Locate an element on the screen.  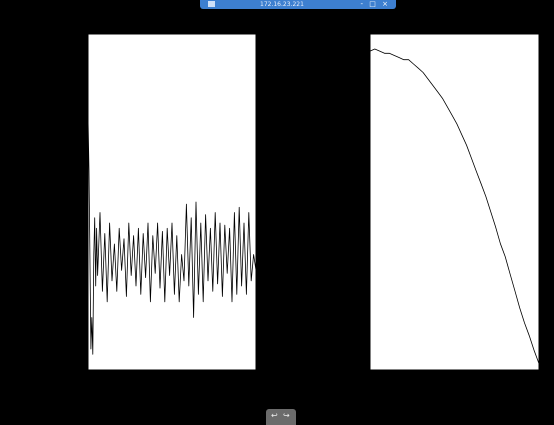
remote-address-label: 172.16.23.221 is located at coordinates (282, 4).